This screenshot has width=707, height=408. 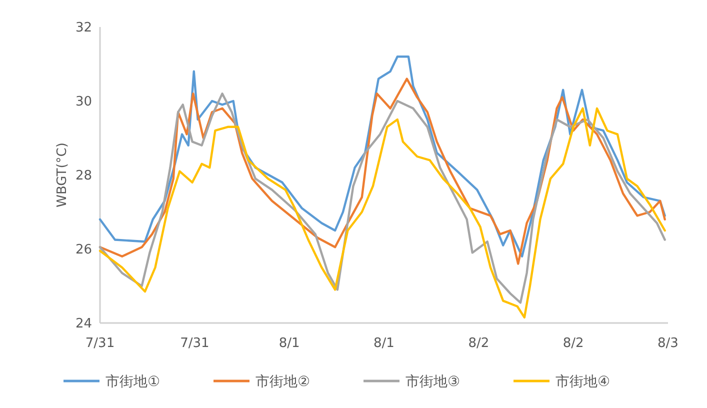 What do you see at coordinates (83, 324) in the screenshot?
I see `y-tick-label: 24` at bounding box center [83, 324].